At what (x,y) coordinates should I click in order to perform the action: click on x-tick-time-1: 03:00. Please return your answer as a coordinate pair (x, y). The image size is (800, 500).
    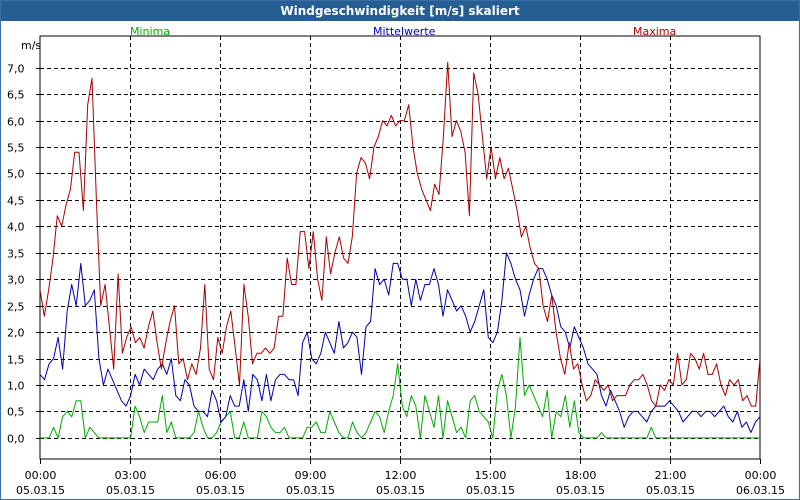
    Looking at the image, I should click on (131, 475).